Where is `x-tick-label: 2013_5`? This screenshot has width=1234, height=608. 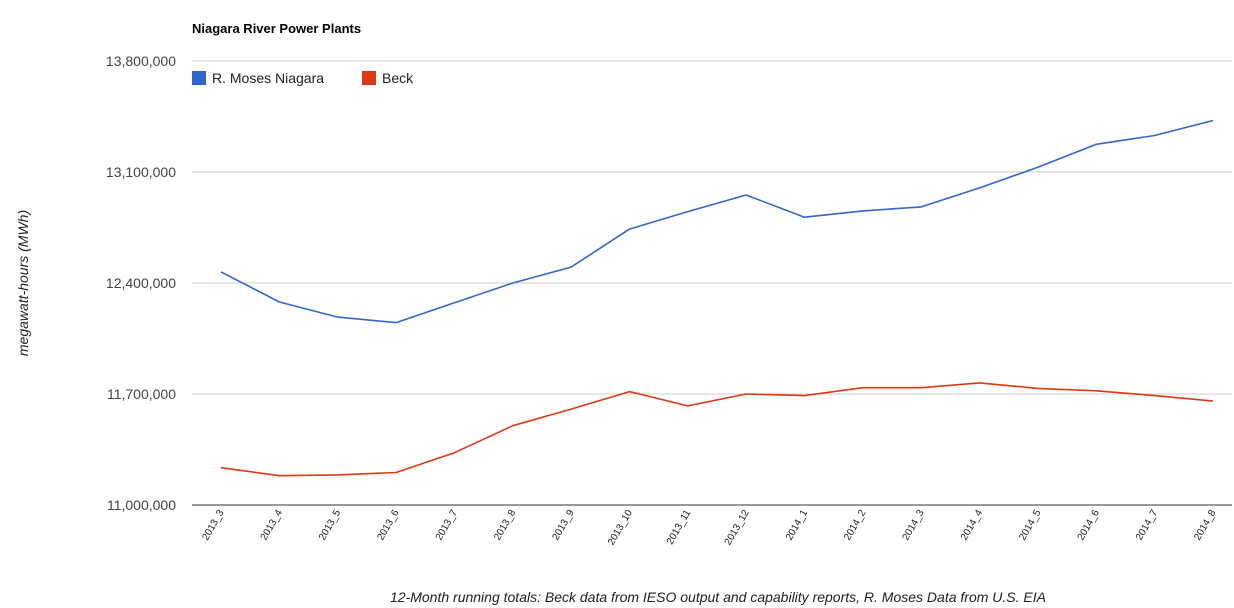 x-tick-label: 2013_5 is located at coordinates (330, 525).